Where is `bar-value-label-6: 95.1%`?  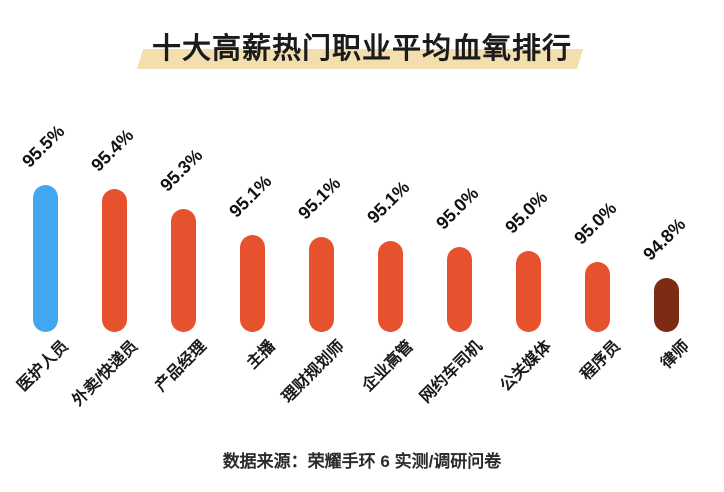
bar-value-label-6: 95.1% is located at coordinates (387, 202).